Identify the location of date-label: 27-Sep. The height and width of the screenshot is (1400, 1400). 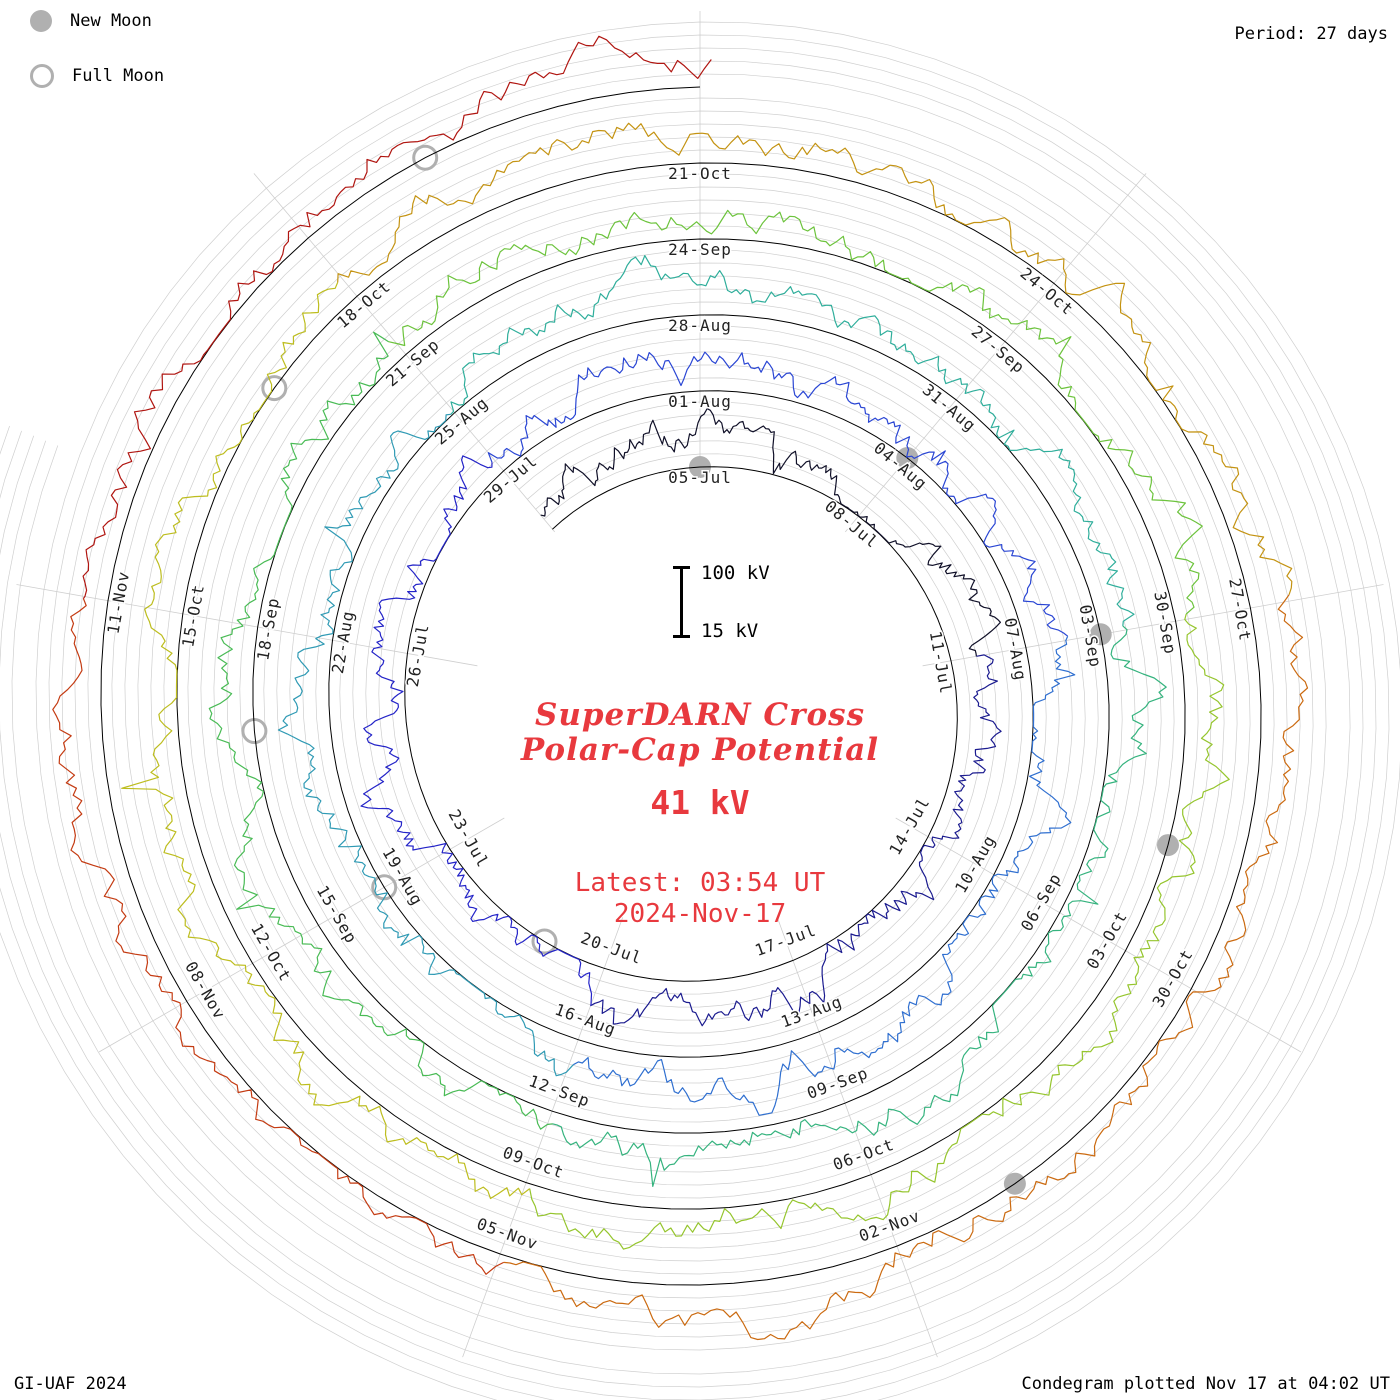
(998, 350).